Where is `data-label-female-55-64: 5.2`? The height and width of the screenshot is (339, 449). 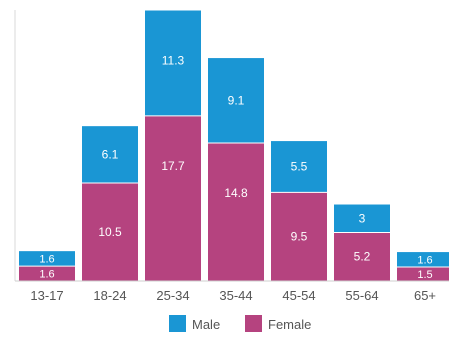
data-label-female-55-64: 5.2 is located at coordinates (362, 257).